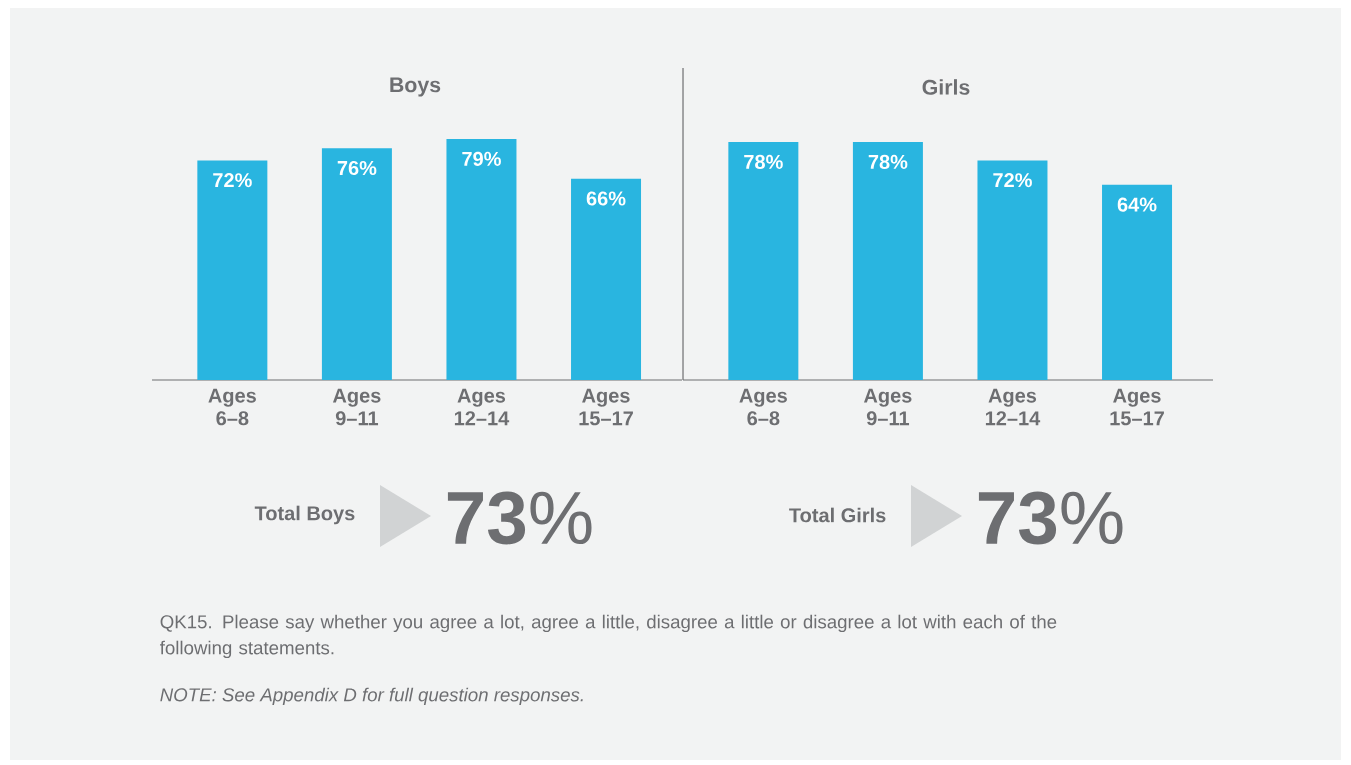  What do you see at coordinates (1137, 204) in the screenshot?
I see `data-label: 64%` at bounding box center [1137, 204].